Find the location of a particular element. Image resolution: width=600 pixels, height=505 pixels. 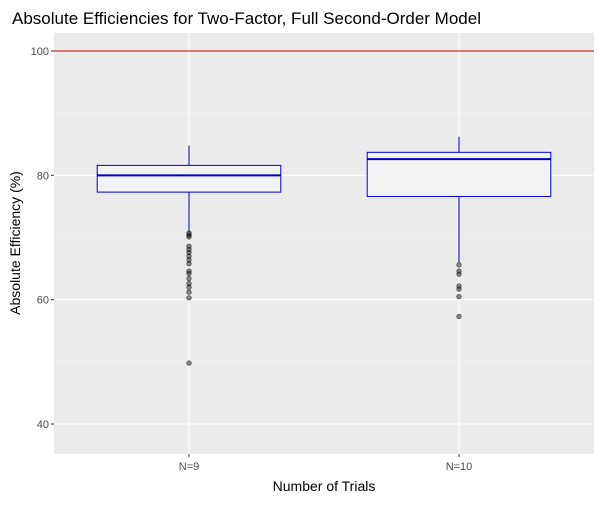

y-tick-label: 80 is located at coordinates (43, 176).